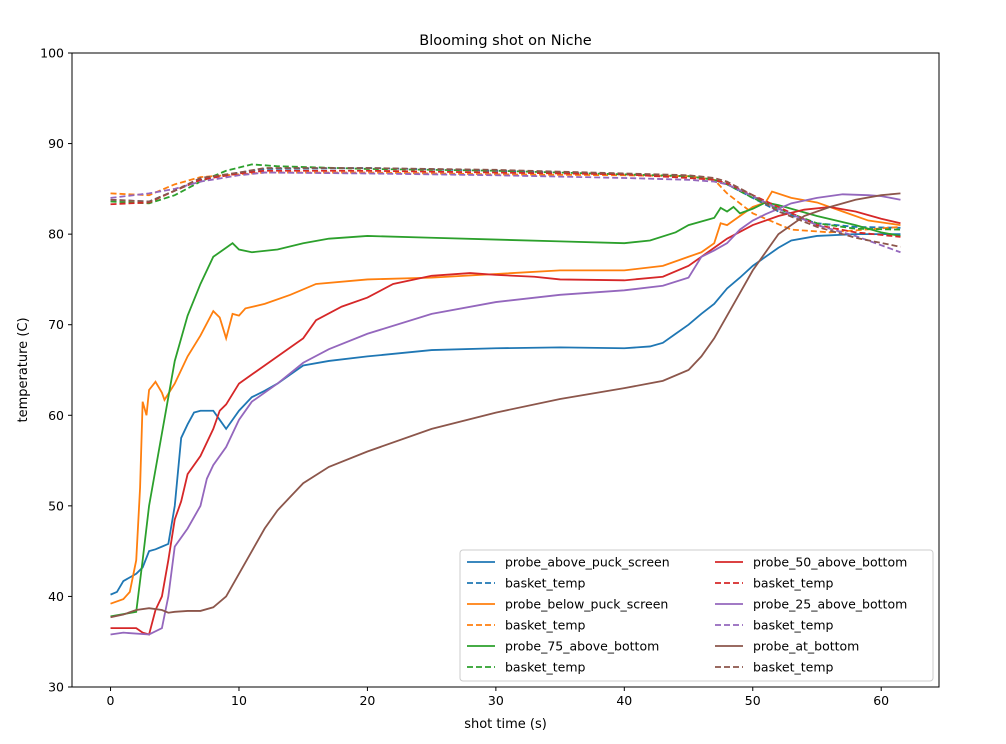 The image size is (1006, 744). Describe the element at coordinates (587, 562) in the screenshot. I see `legend-label: probe_above_puck_screen` at that location.